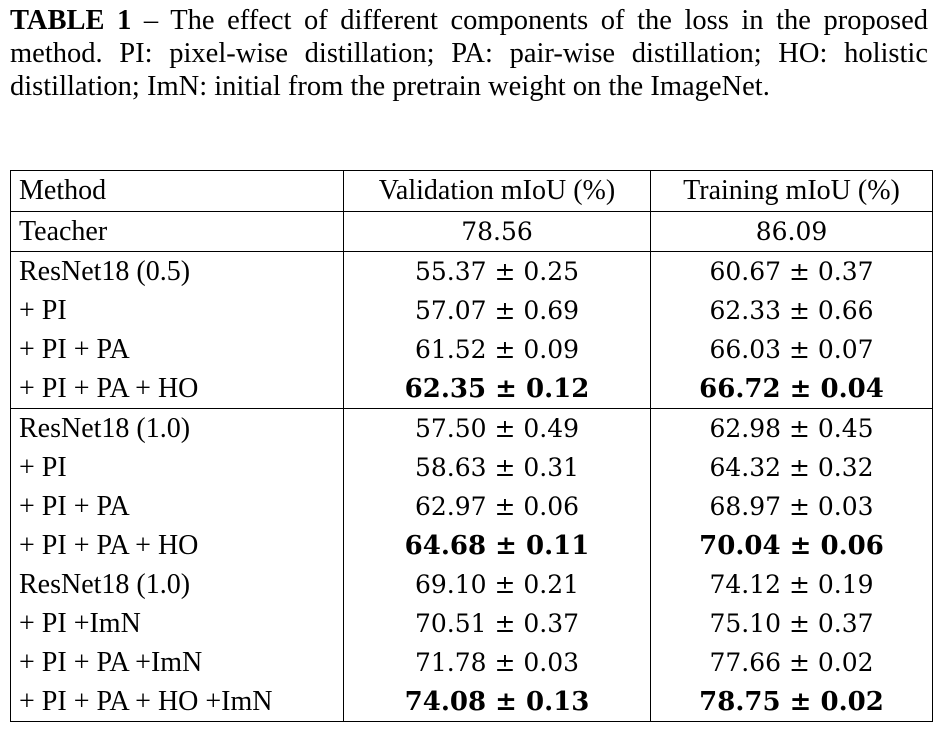 This screenshot has height=736, width=938. I want to click on header-training-miou: Training mIoU (%), so click(791, 191).